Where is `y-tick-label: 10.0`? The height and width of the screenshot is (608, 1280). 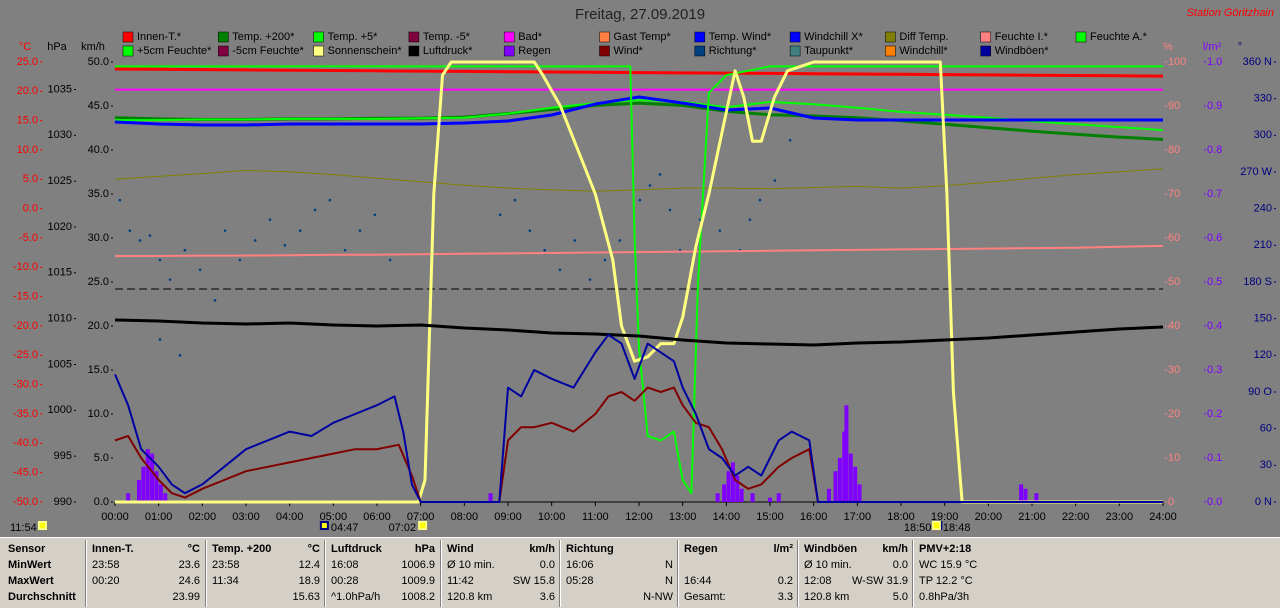
y-tick-label: 10.0 is located at coordinates (98, 414).